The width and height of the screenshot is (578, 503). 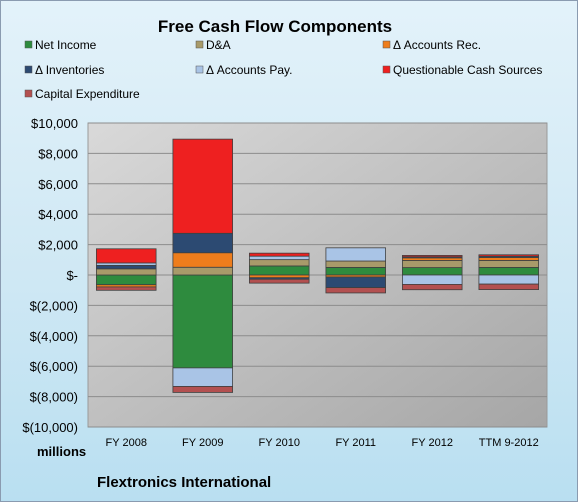 What do you see at coordinates (437, 45) in the screenshot?
I see `legend-label-accounts-rec: Δ Accounts Rec.` at bounding box center [437, 45].